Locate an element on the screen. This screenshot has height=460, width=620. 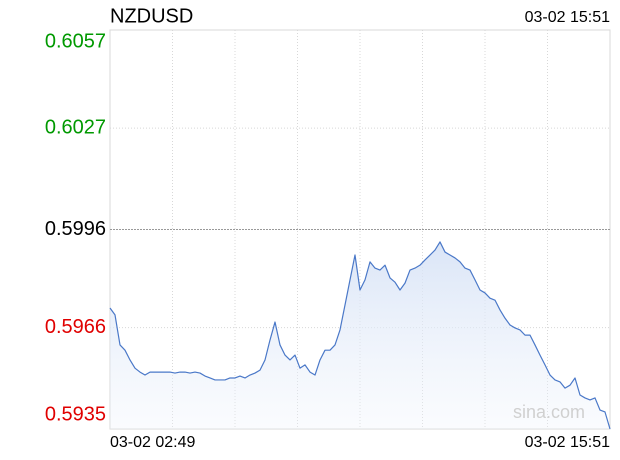
y-tick-label: 0.6027 is located at coordinates (75, 127).